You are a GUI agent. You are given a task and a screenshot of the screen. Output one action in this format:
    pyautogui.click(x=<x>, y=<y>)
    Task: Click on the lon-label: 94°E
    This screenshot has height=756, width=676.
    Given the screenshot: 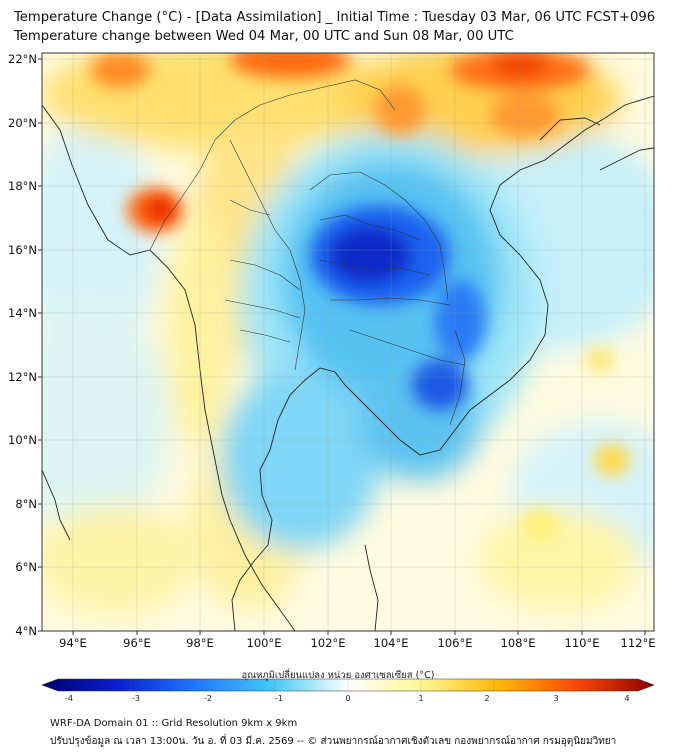 What is the action you would take?
    pyautogui.click(x=73, y=643)
    